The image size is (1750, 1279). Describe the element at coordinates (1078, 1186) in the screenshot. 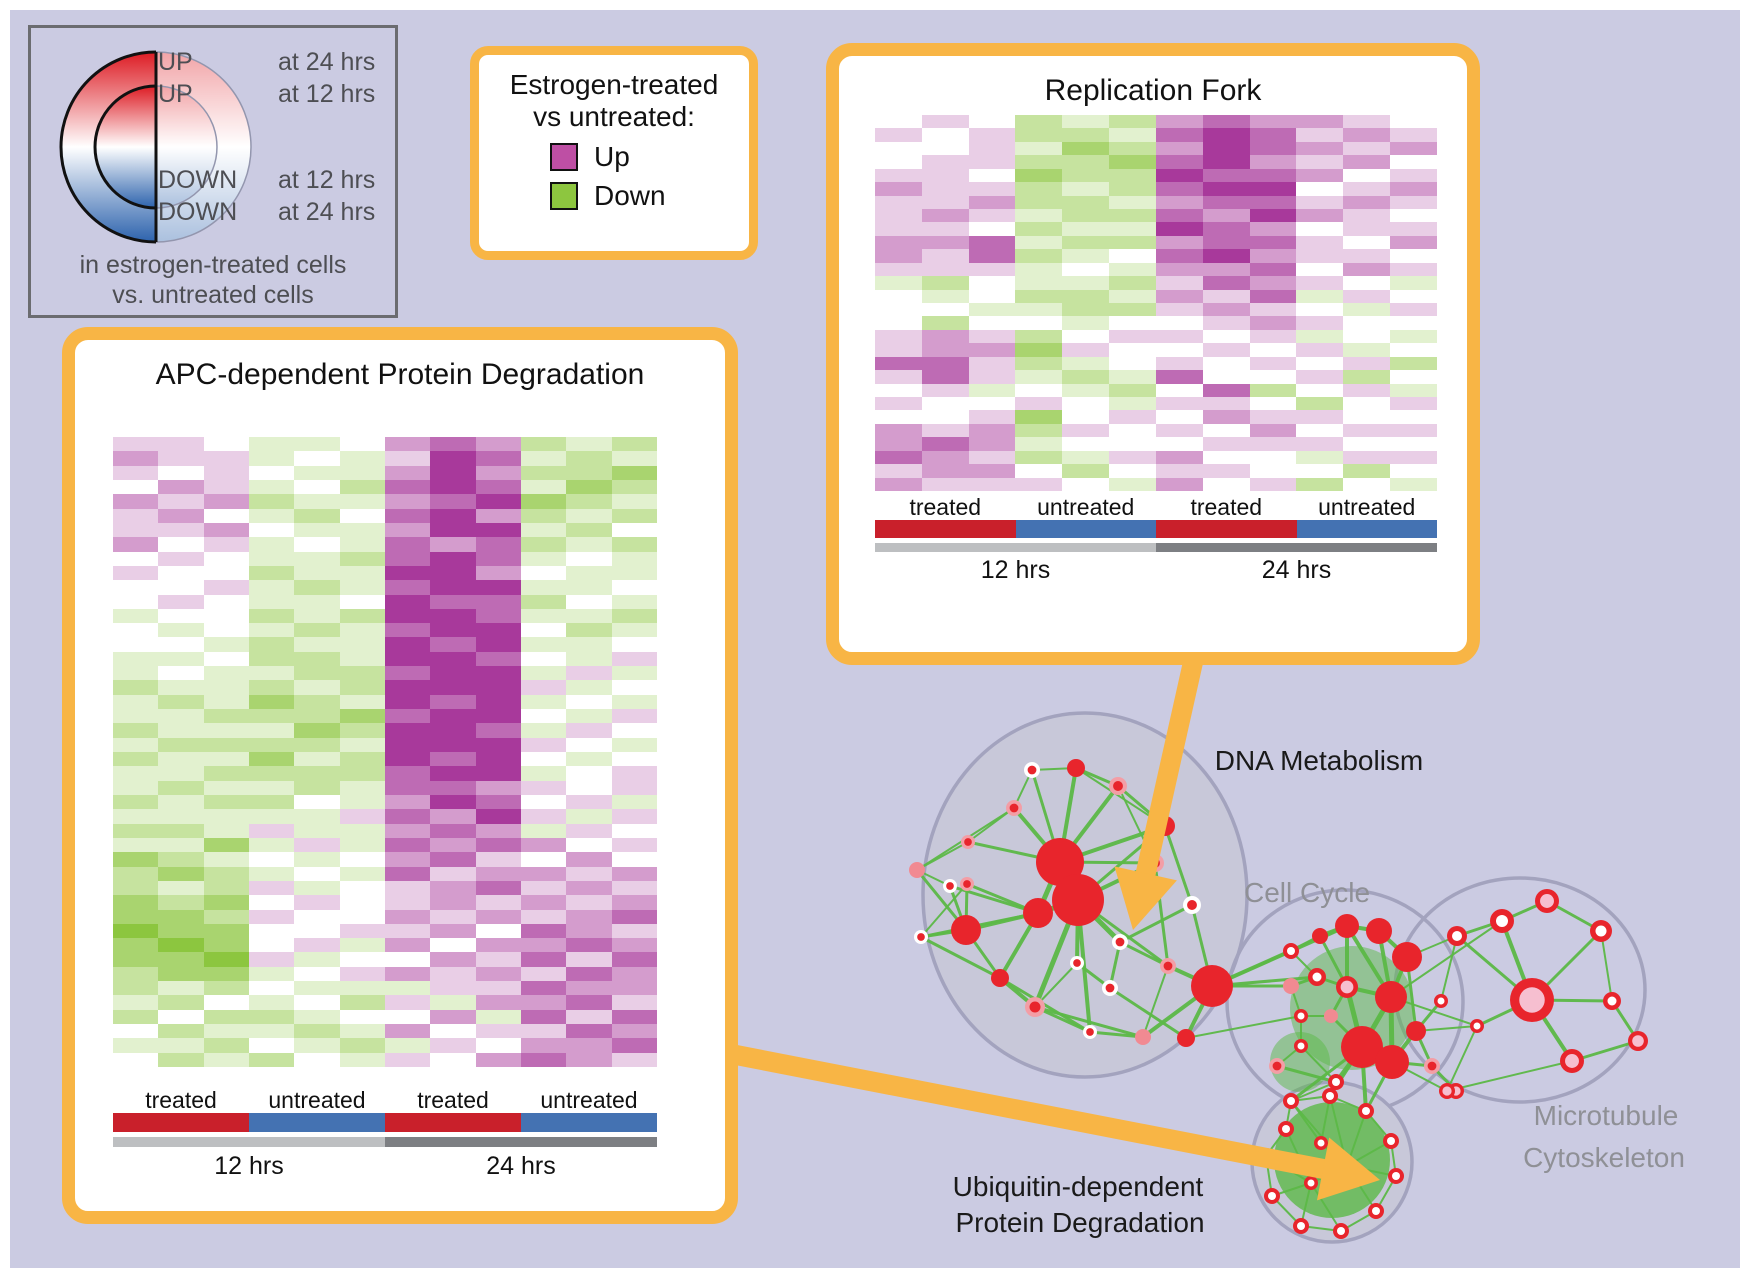

I see `ubiquitin-label-line1: Ubiquitin-dependent` at that location.